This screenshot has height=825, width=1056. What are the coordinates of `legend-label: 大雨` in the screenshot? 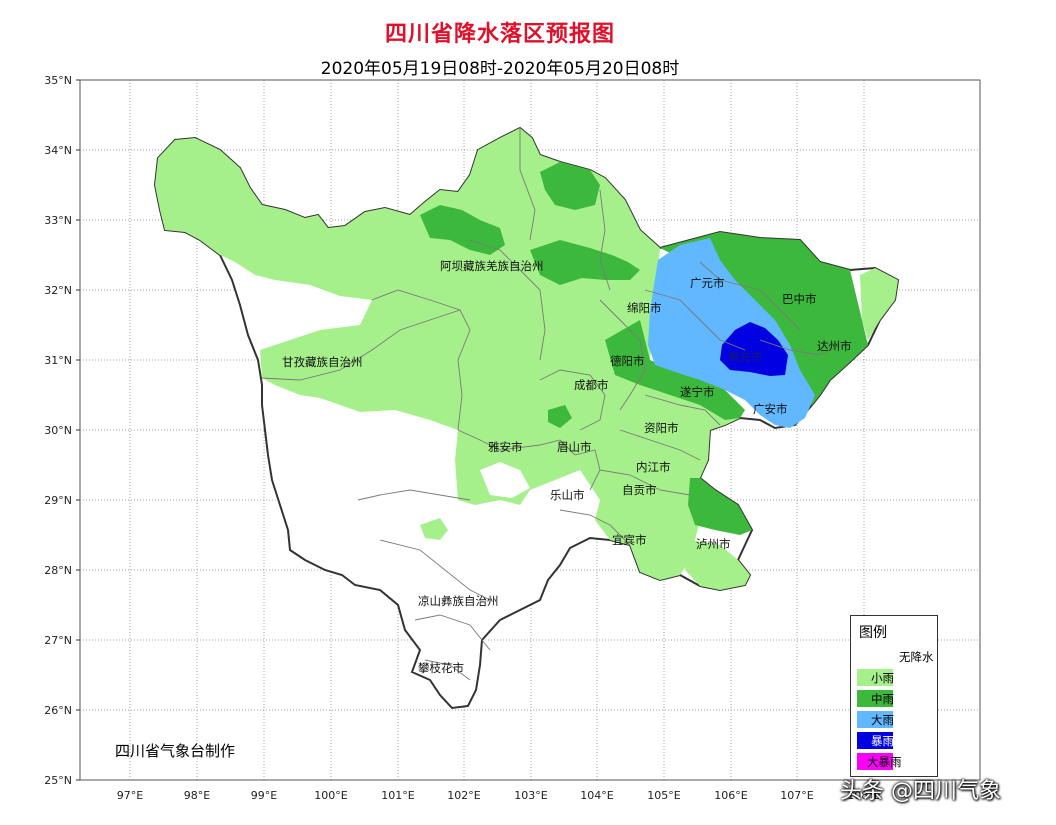 It's located at (882, 720).